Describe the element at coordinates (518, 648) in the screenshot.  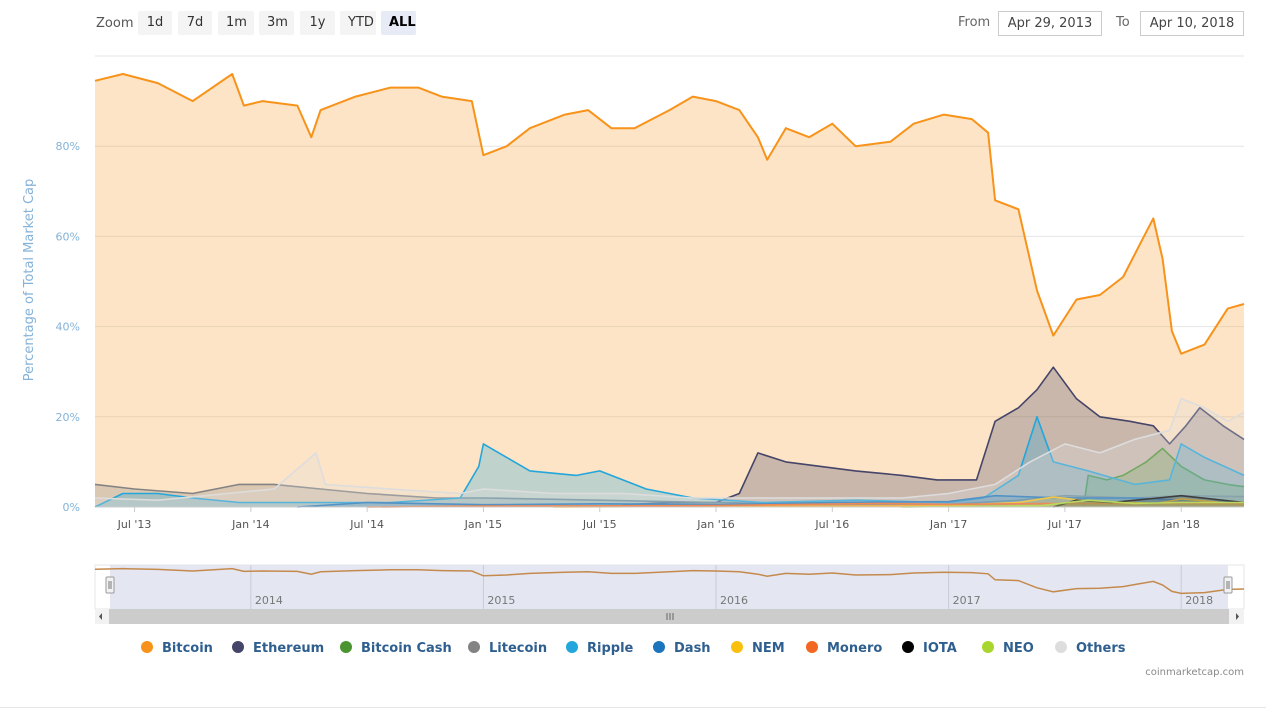
I see `legend-label: Litecoin` at that location.